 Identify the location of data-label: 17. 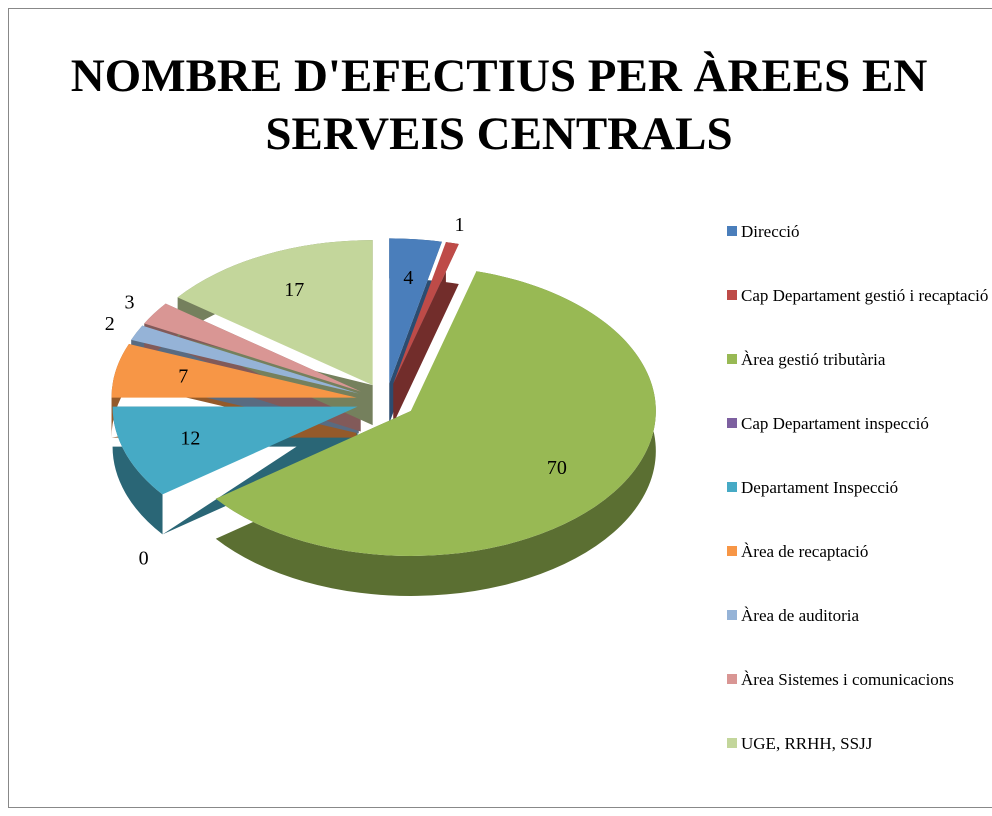
(294, 290).